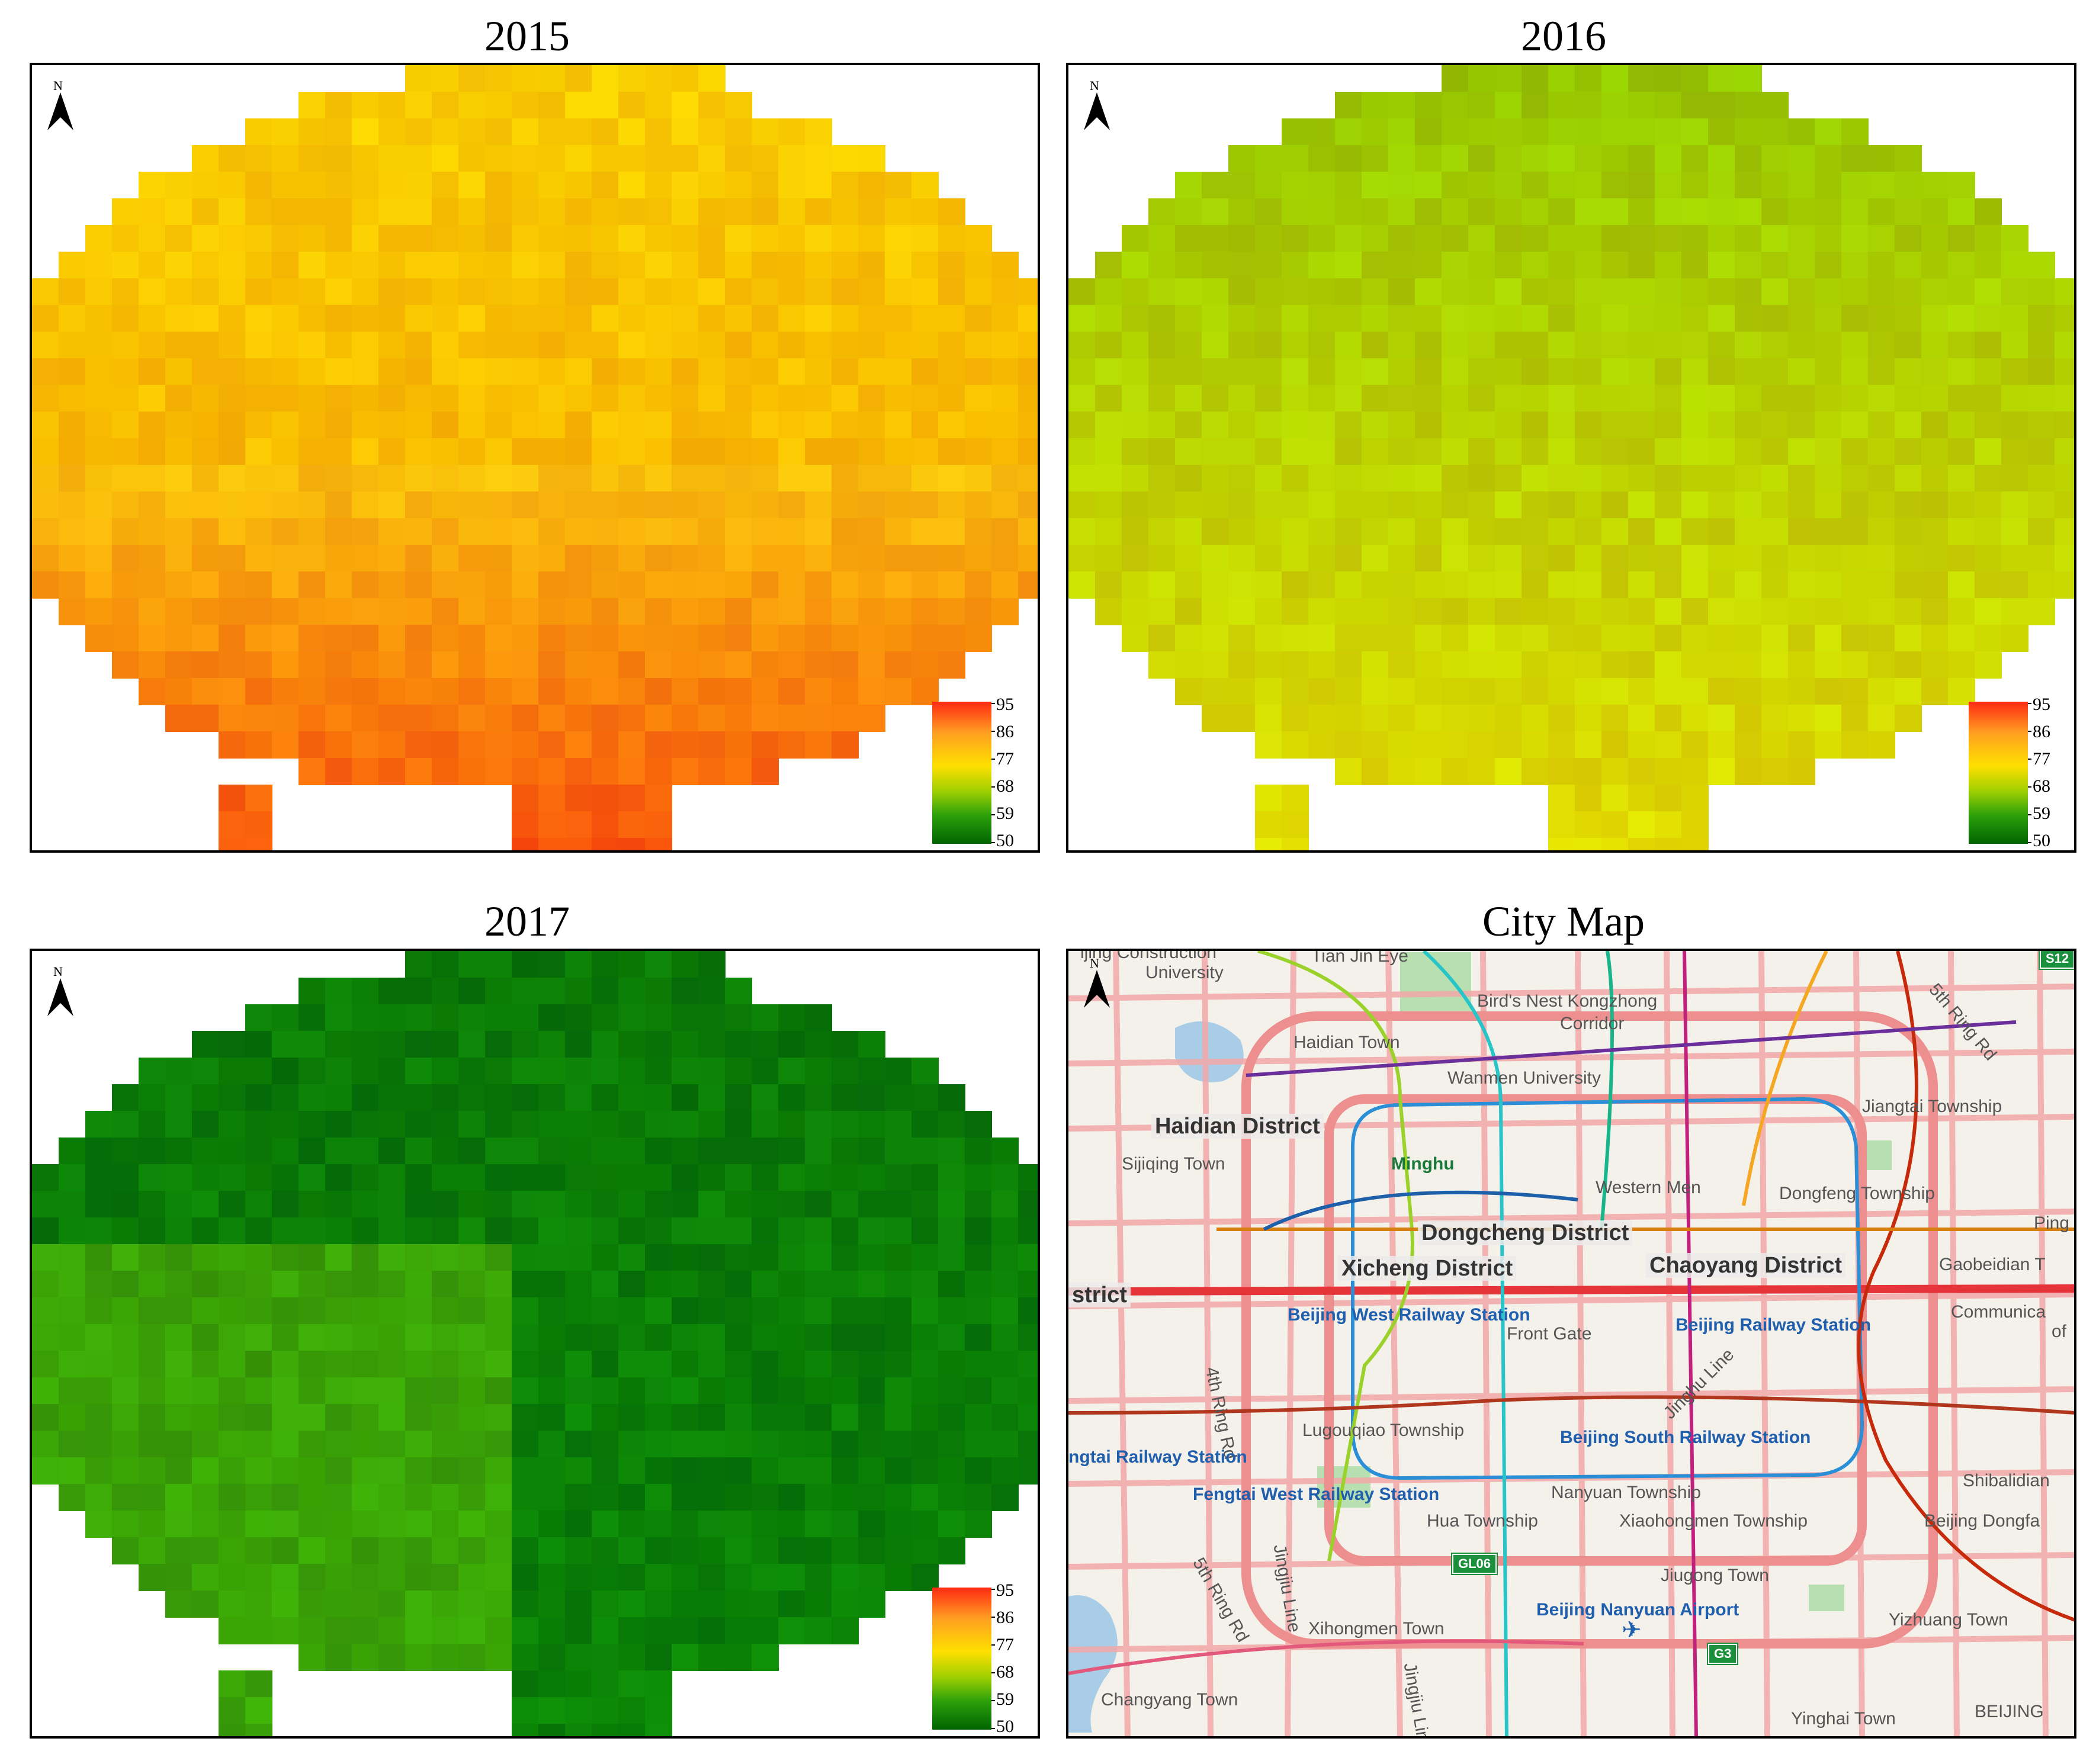 Image resolution: width=2096 pixels, height=1764 pixels. What do you see at coordinates (2041, 840) in the screenshot?
I see `legend-tick: 50` at bounding box center [2041, 840].